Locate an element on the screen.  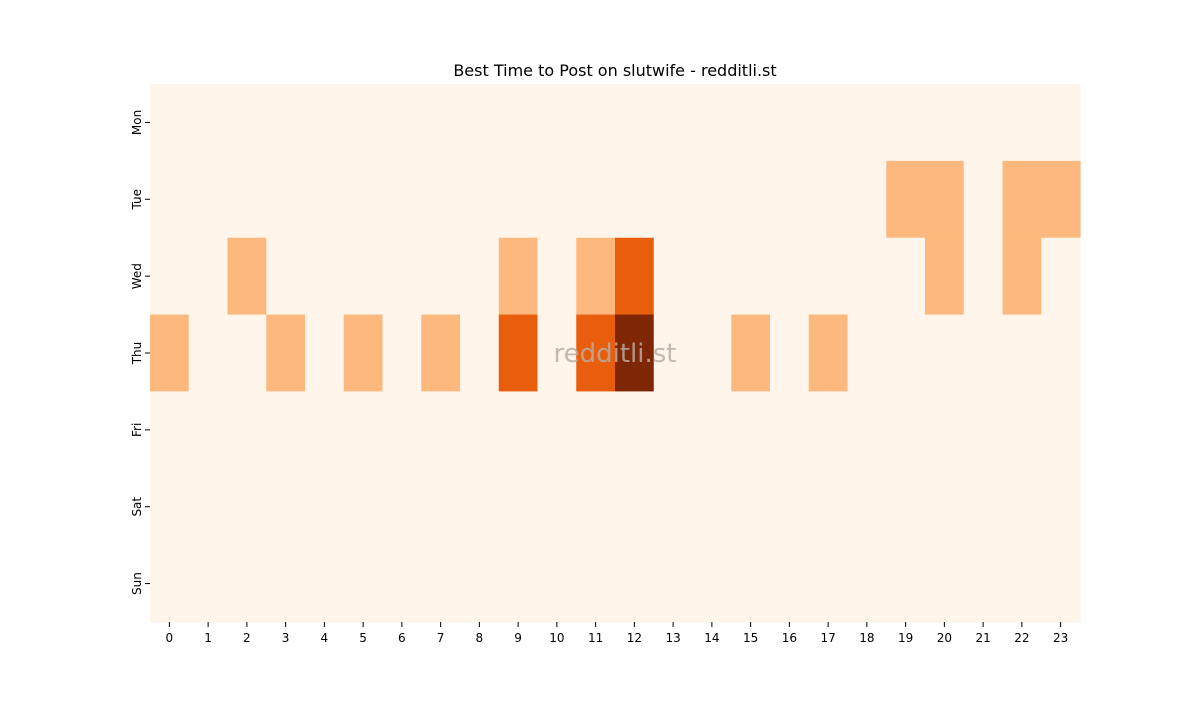
x-tick-label: 20 is located at coordinates (944, 638).